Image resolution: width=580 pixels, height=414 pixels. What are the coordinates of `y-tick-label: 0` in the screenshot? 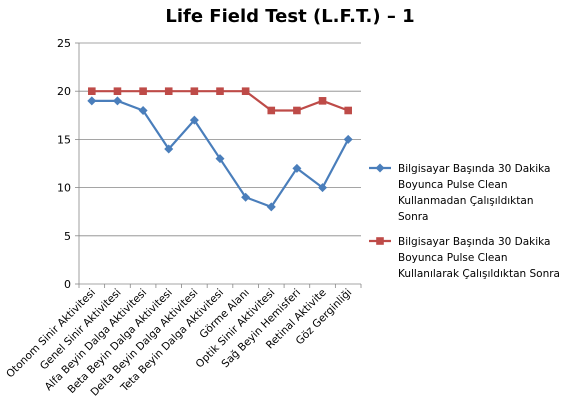 It's located at (67, 284).